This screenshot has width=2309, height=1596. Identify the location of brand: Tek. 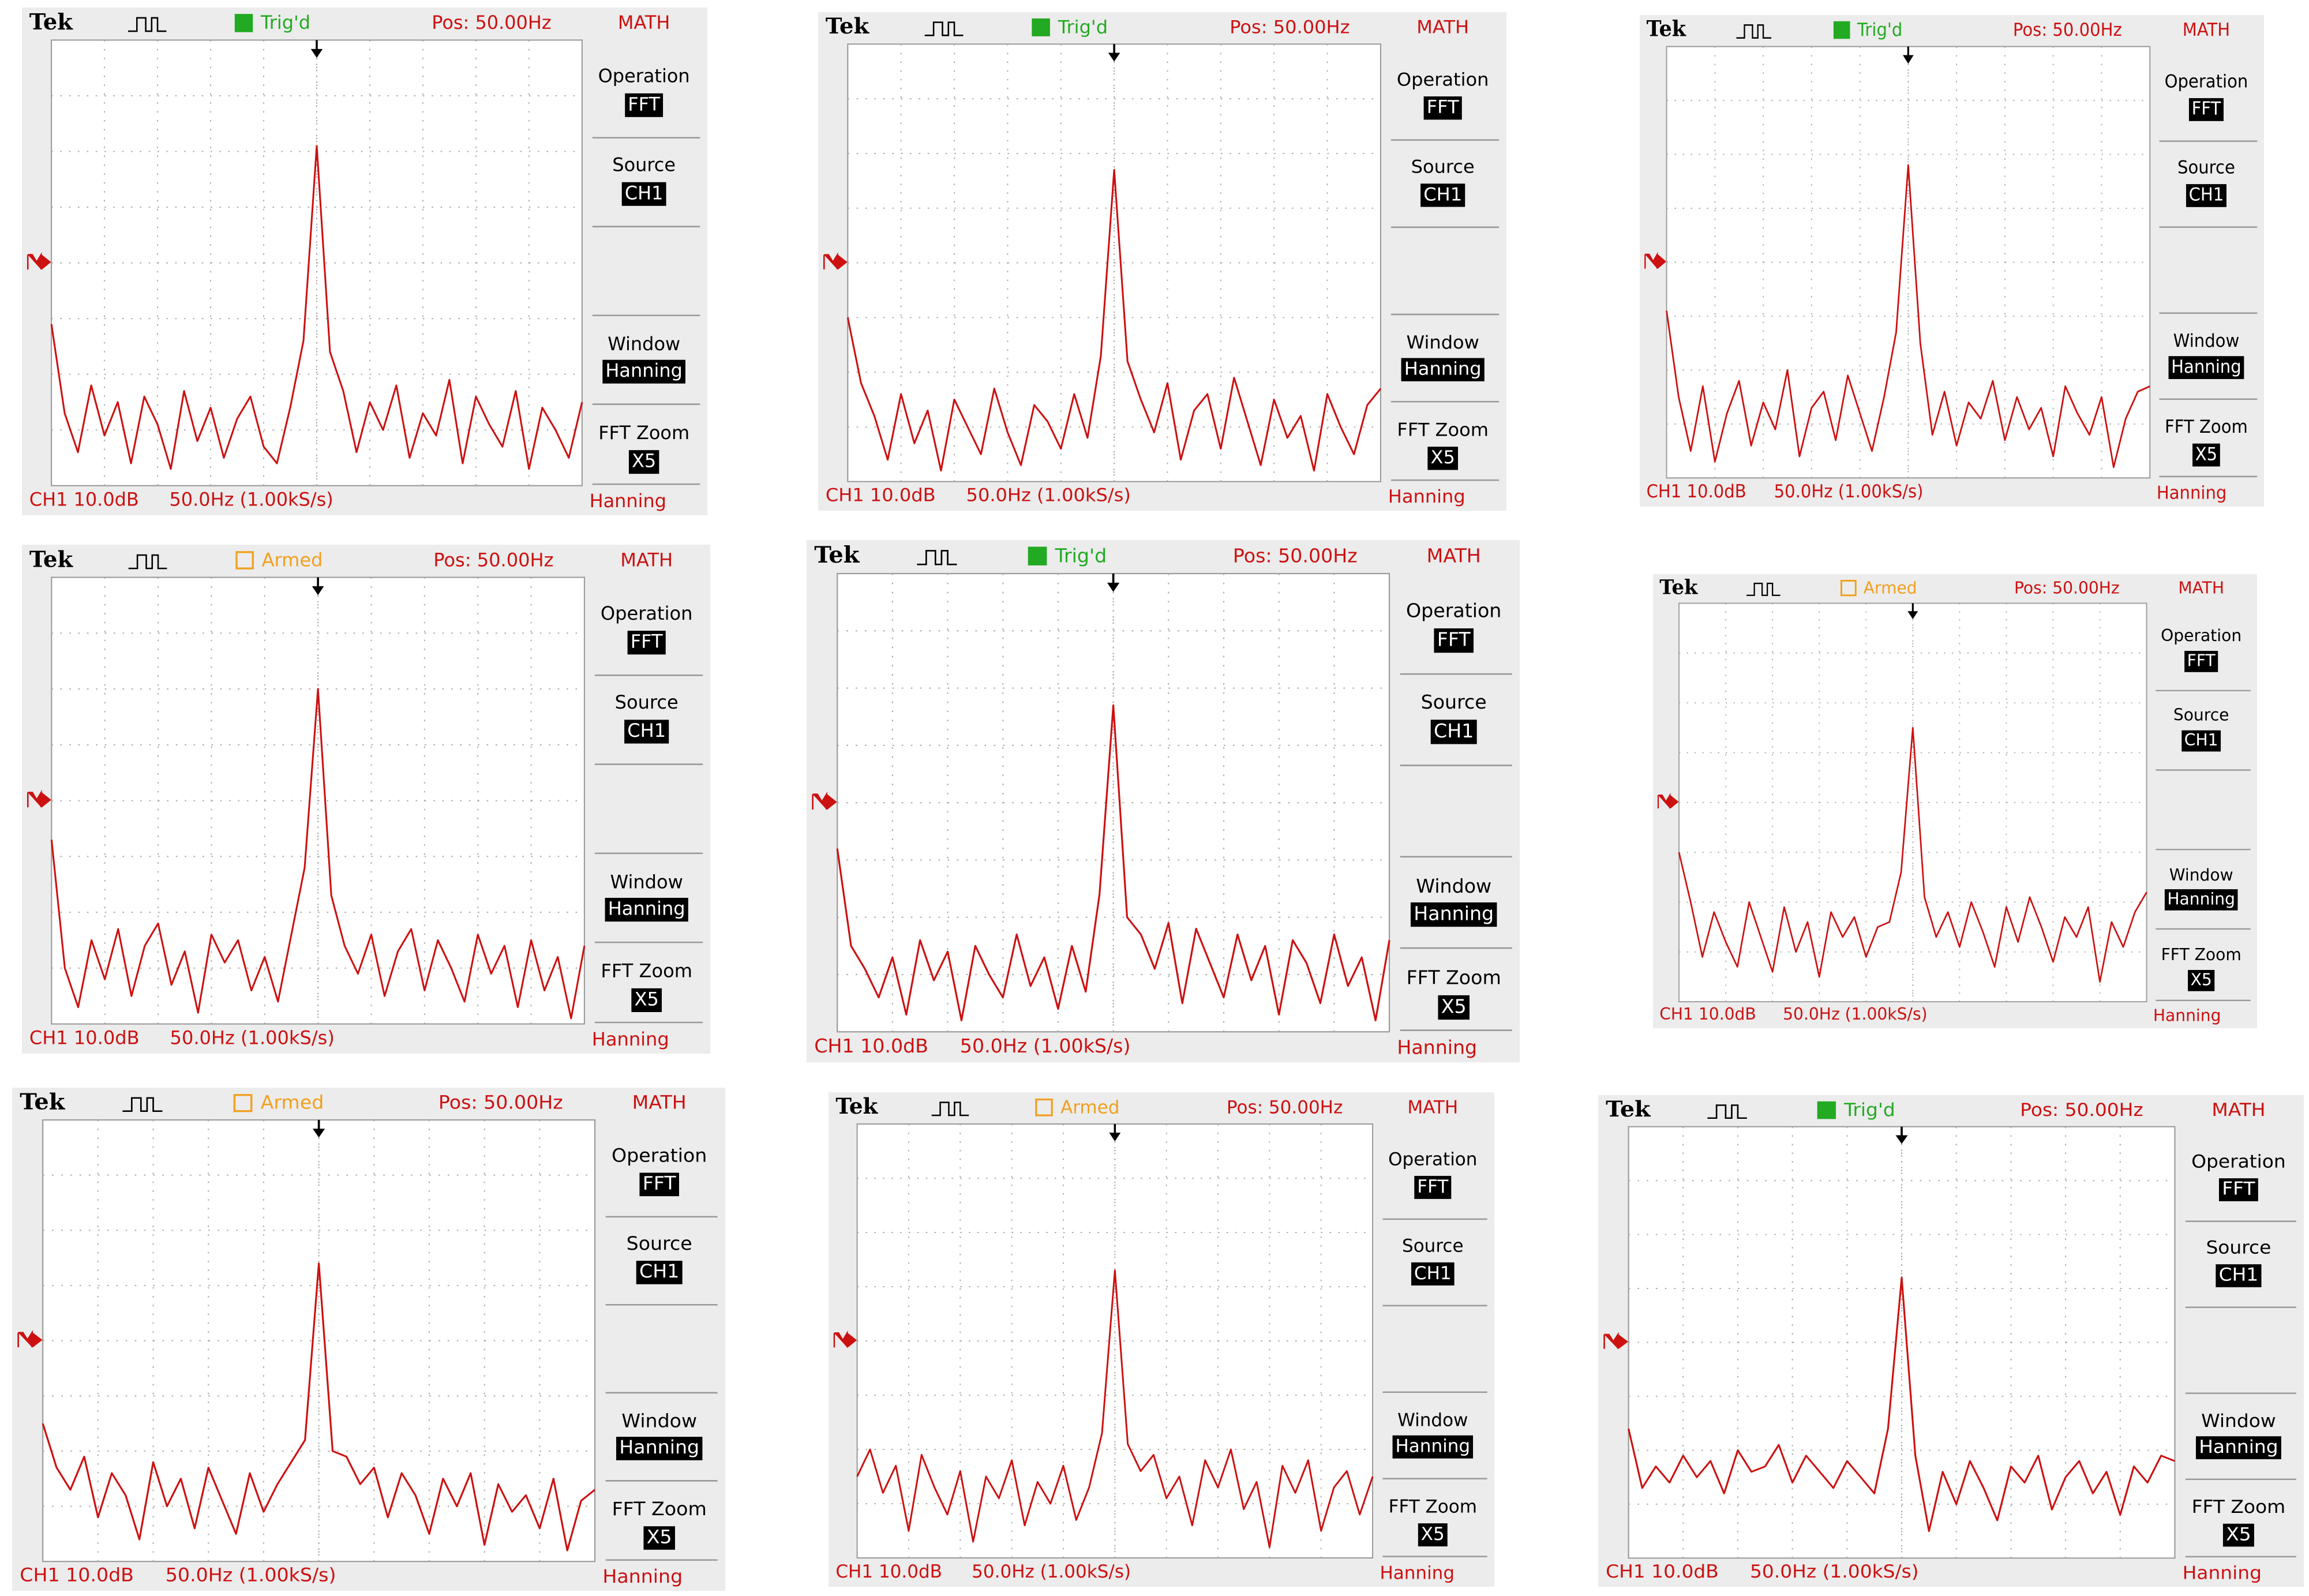
(1666, 29).